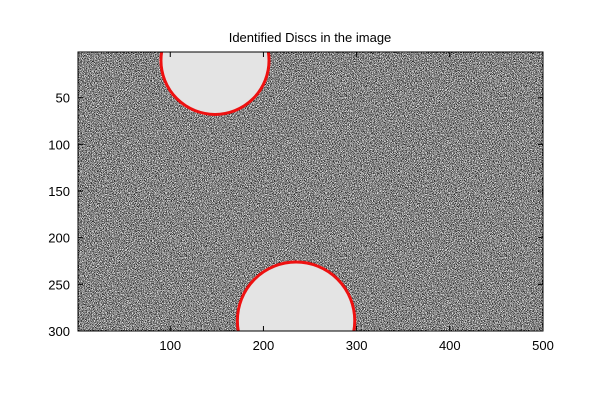  Describe the element at coordinates (59, 238) in the screenshot. I see `y-tick-label: 200` at that location.